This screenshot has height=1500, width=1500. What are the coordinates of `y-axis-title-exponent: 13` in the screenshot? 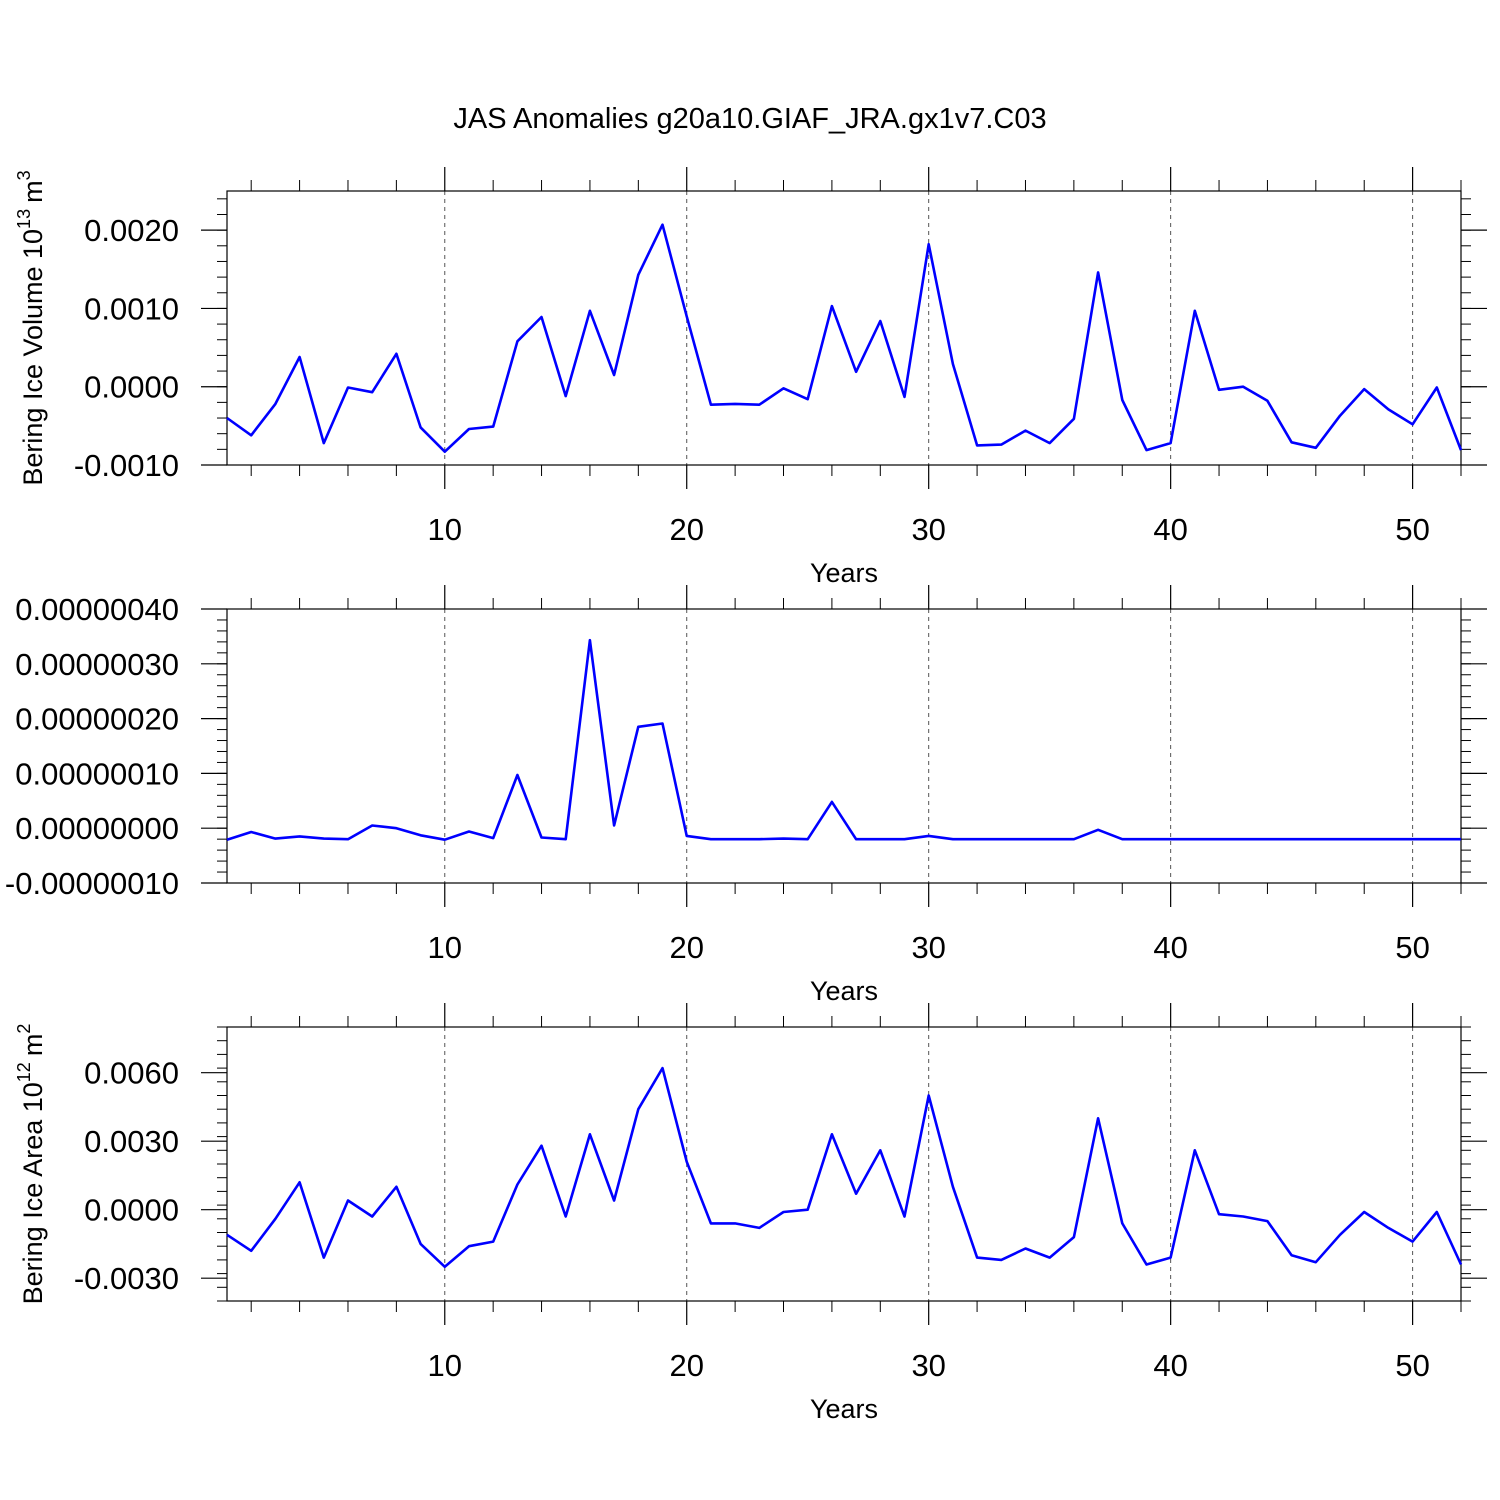 It's located at (24, 219).